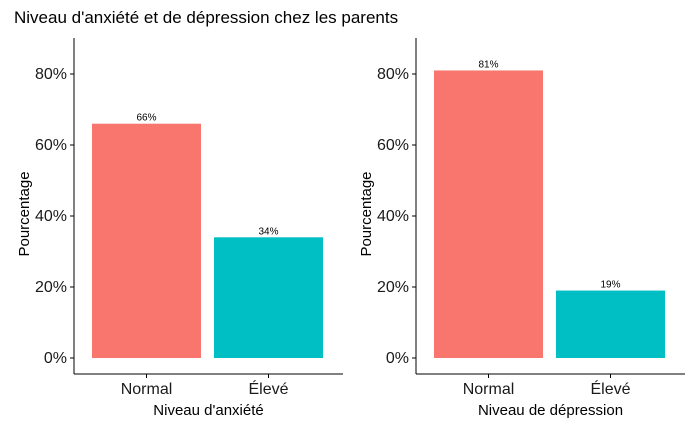 Image resolution: width=700 pixels, height=432 pixels. What do you see at coordinates (146, 240) in the screenshot?
I see `anxiety-bar-normal` at bounding box center [146, 240].